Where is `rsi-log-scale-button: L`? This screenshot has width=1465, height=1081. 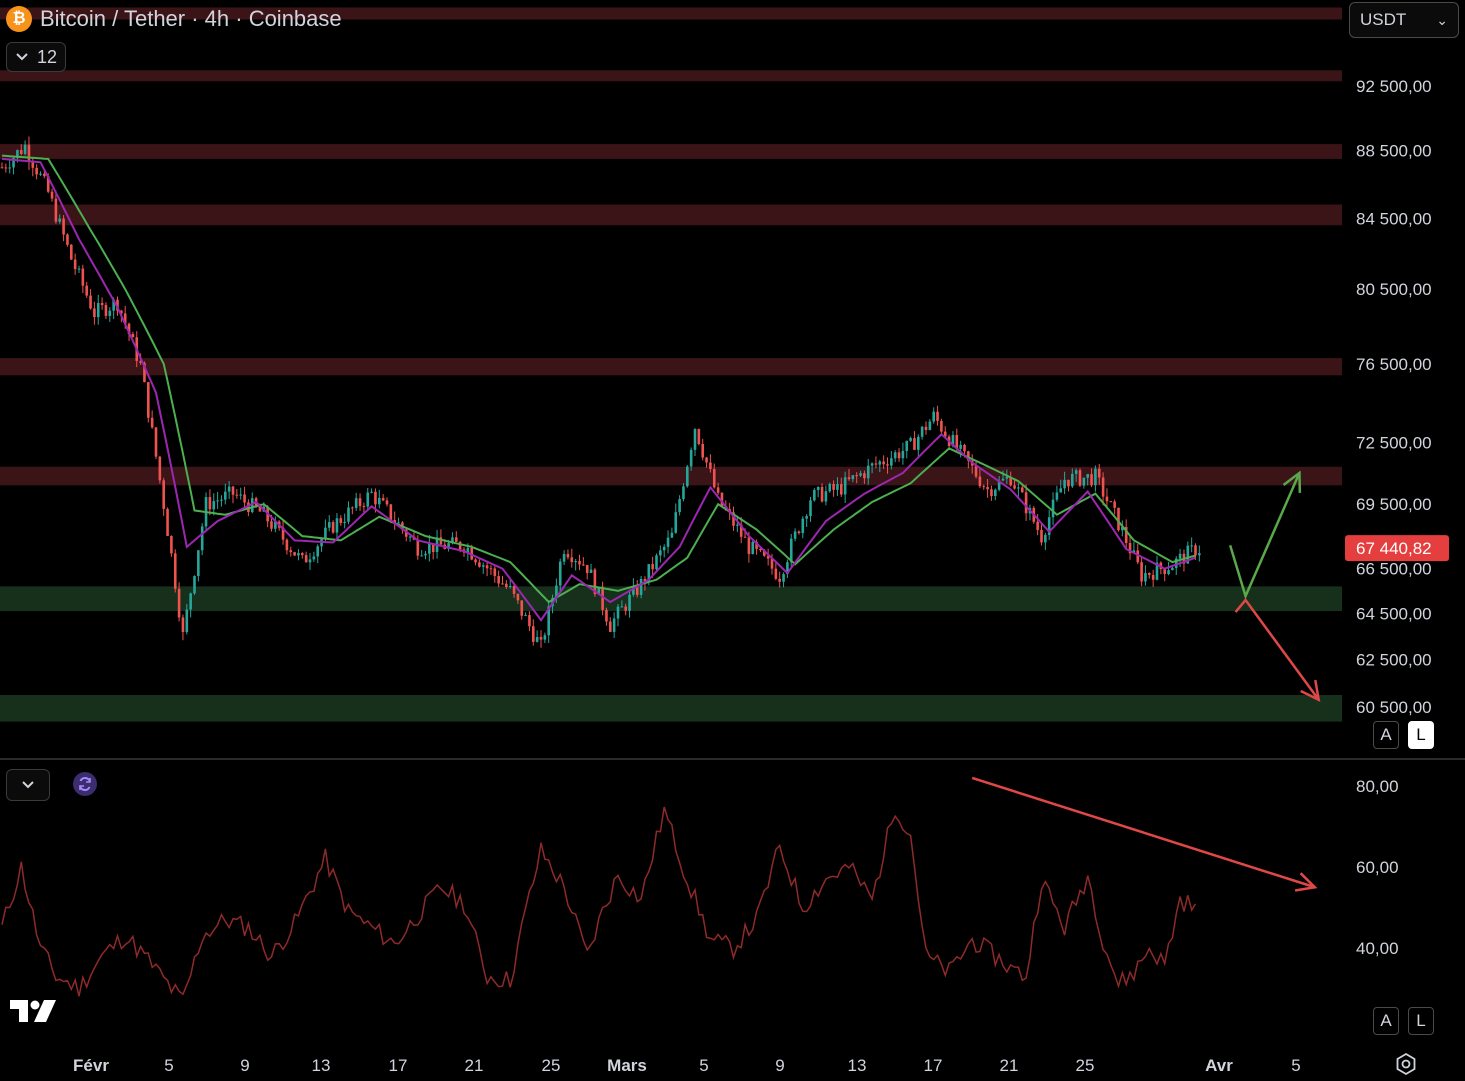
rsi-log-scale-button: L is located at coordinates (1421, 1021).